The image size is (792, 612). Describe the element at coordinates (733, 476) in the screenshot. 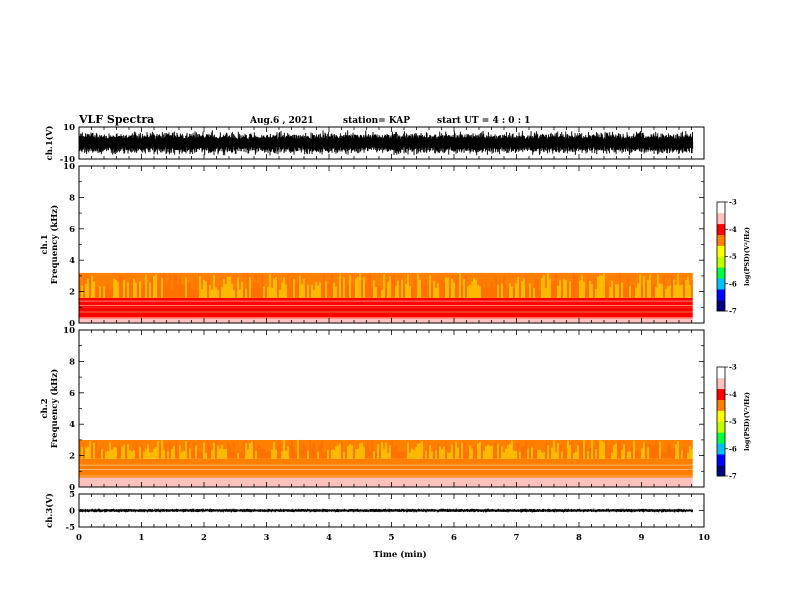

I see `colorbar-tick-label: -7` at that location.